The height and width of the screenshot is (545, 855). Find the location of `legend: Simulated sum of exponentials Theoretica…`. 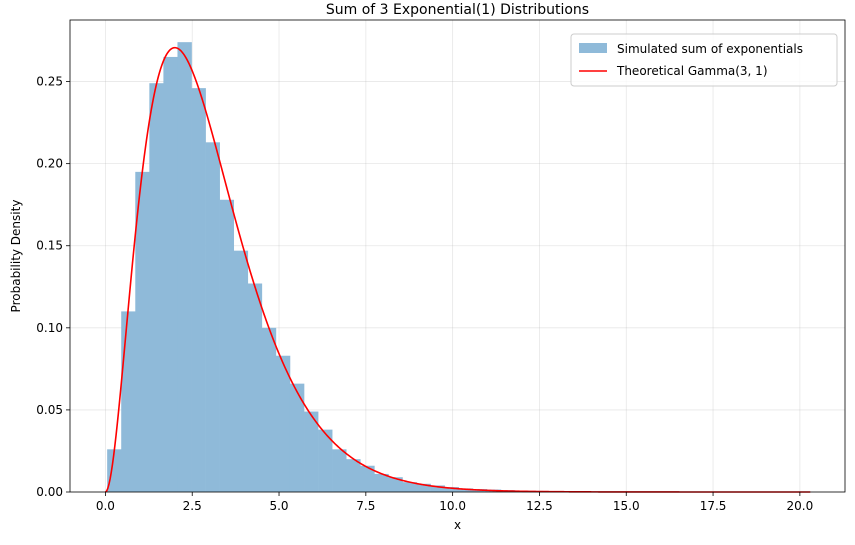

legend: Simulated sum of exponentials Theoretica… is located at coordinates (704, 60).